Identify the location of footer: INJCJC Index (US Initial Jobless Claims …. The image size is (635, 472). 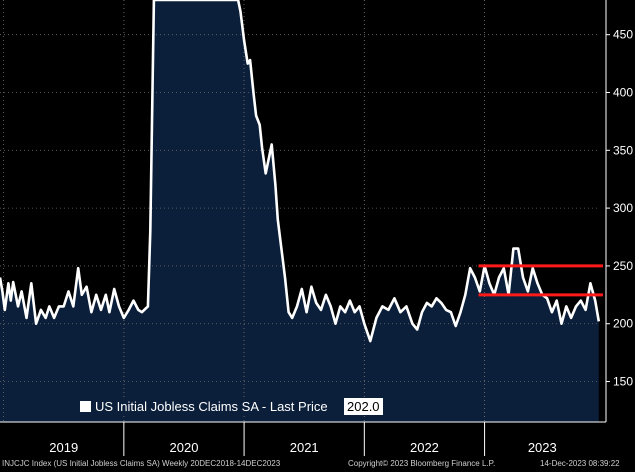
(317, 464).